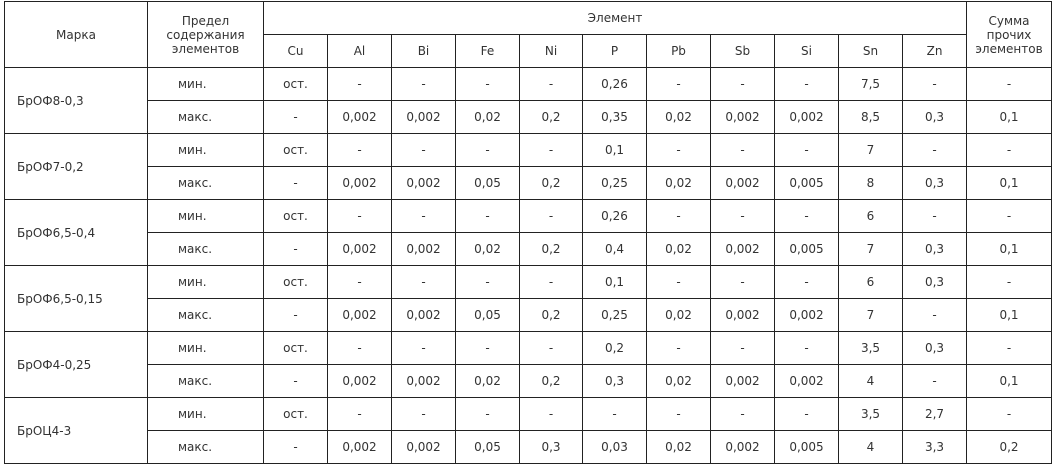 This screenshot has width=1055, height=464. What do you see at coordinates (806, 447) in the screenshot?
I see `value-cell: 0,005` at bounding box center [806, 447].